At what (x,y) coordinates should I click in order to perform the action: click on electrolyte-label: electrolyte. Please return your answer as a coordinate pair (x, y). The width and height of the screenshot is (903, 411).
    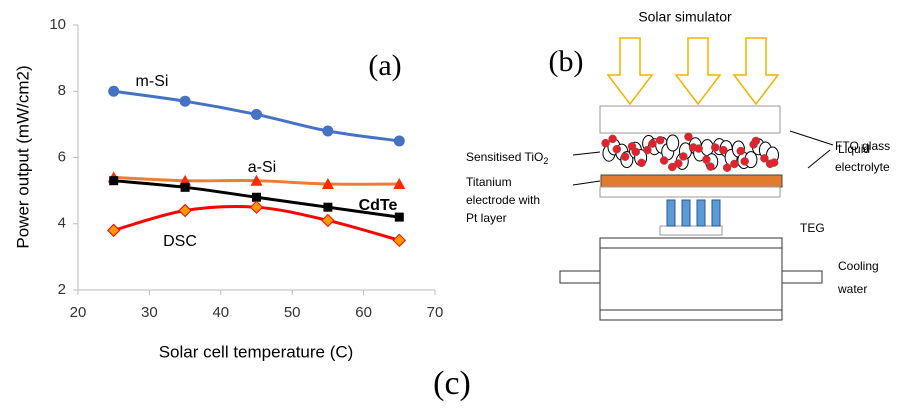
    Looking at the image, I should click on (862, 167).